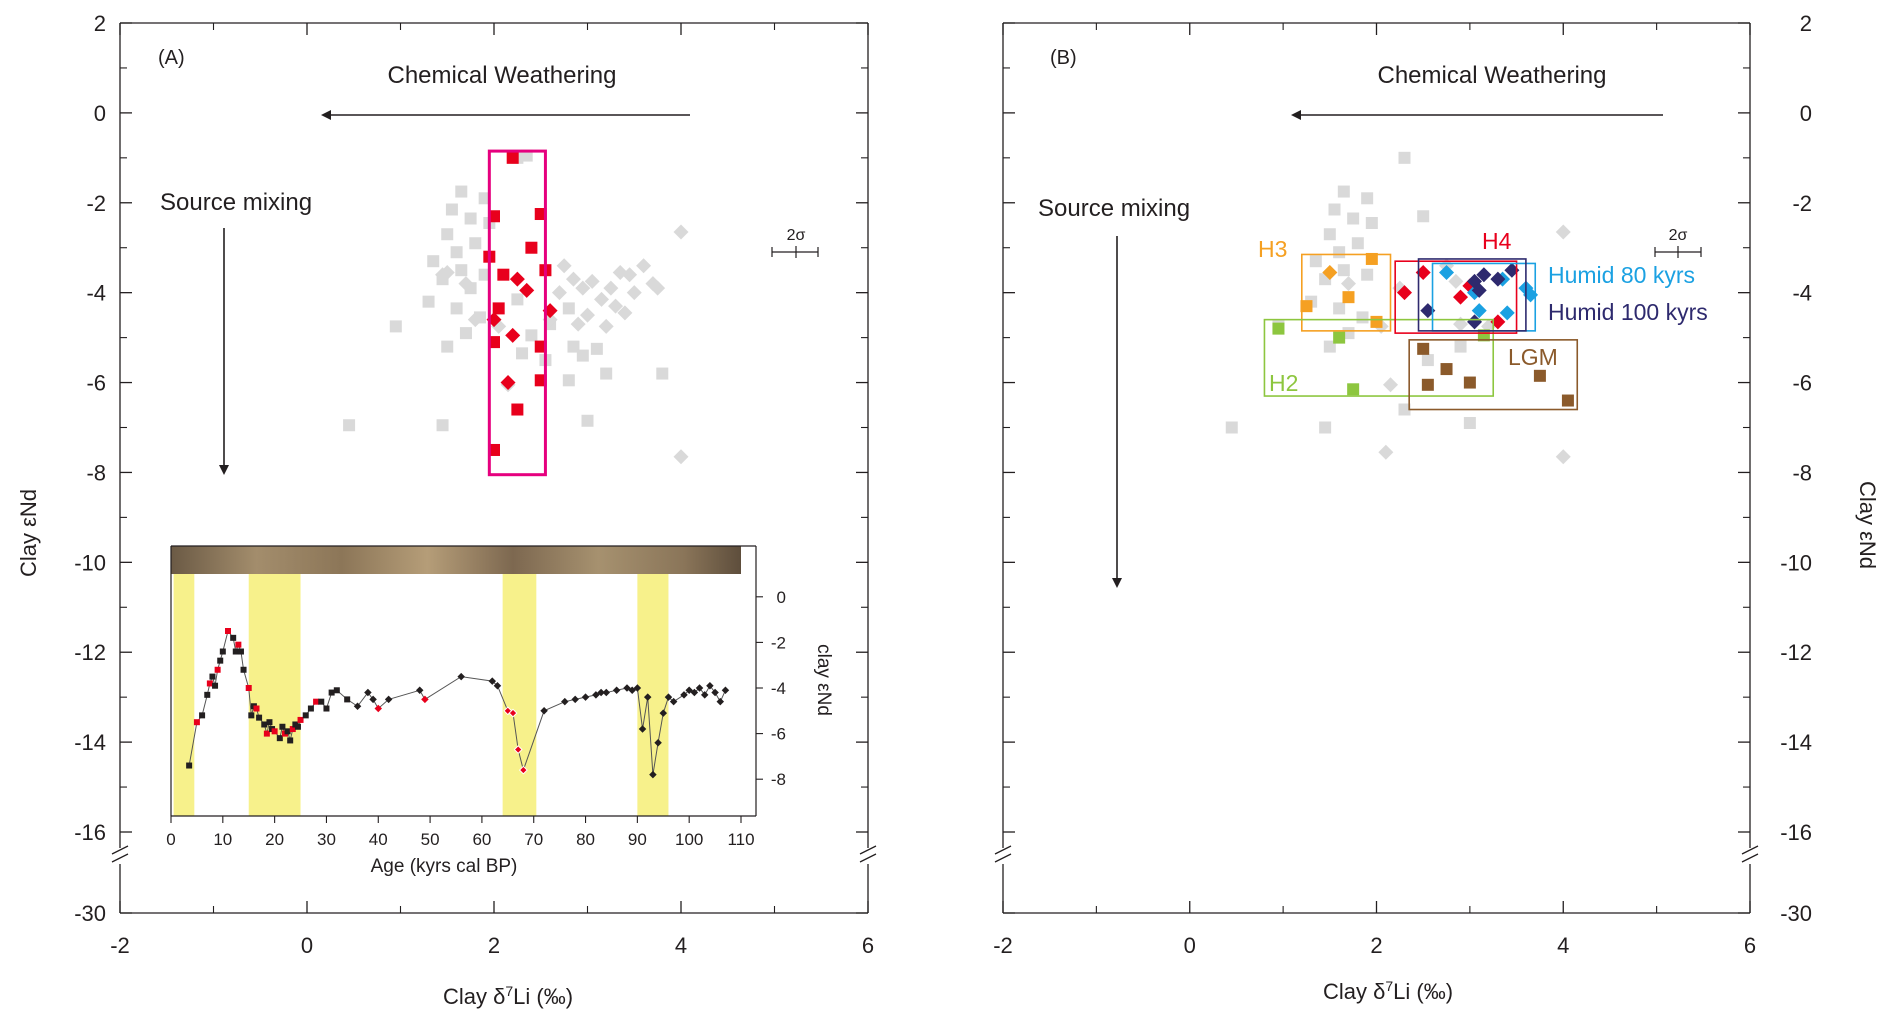 The image size is (1883, 1015). I want to click on y-tick-label: -30, so click(90, 913).